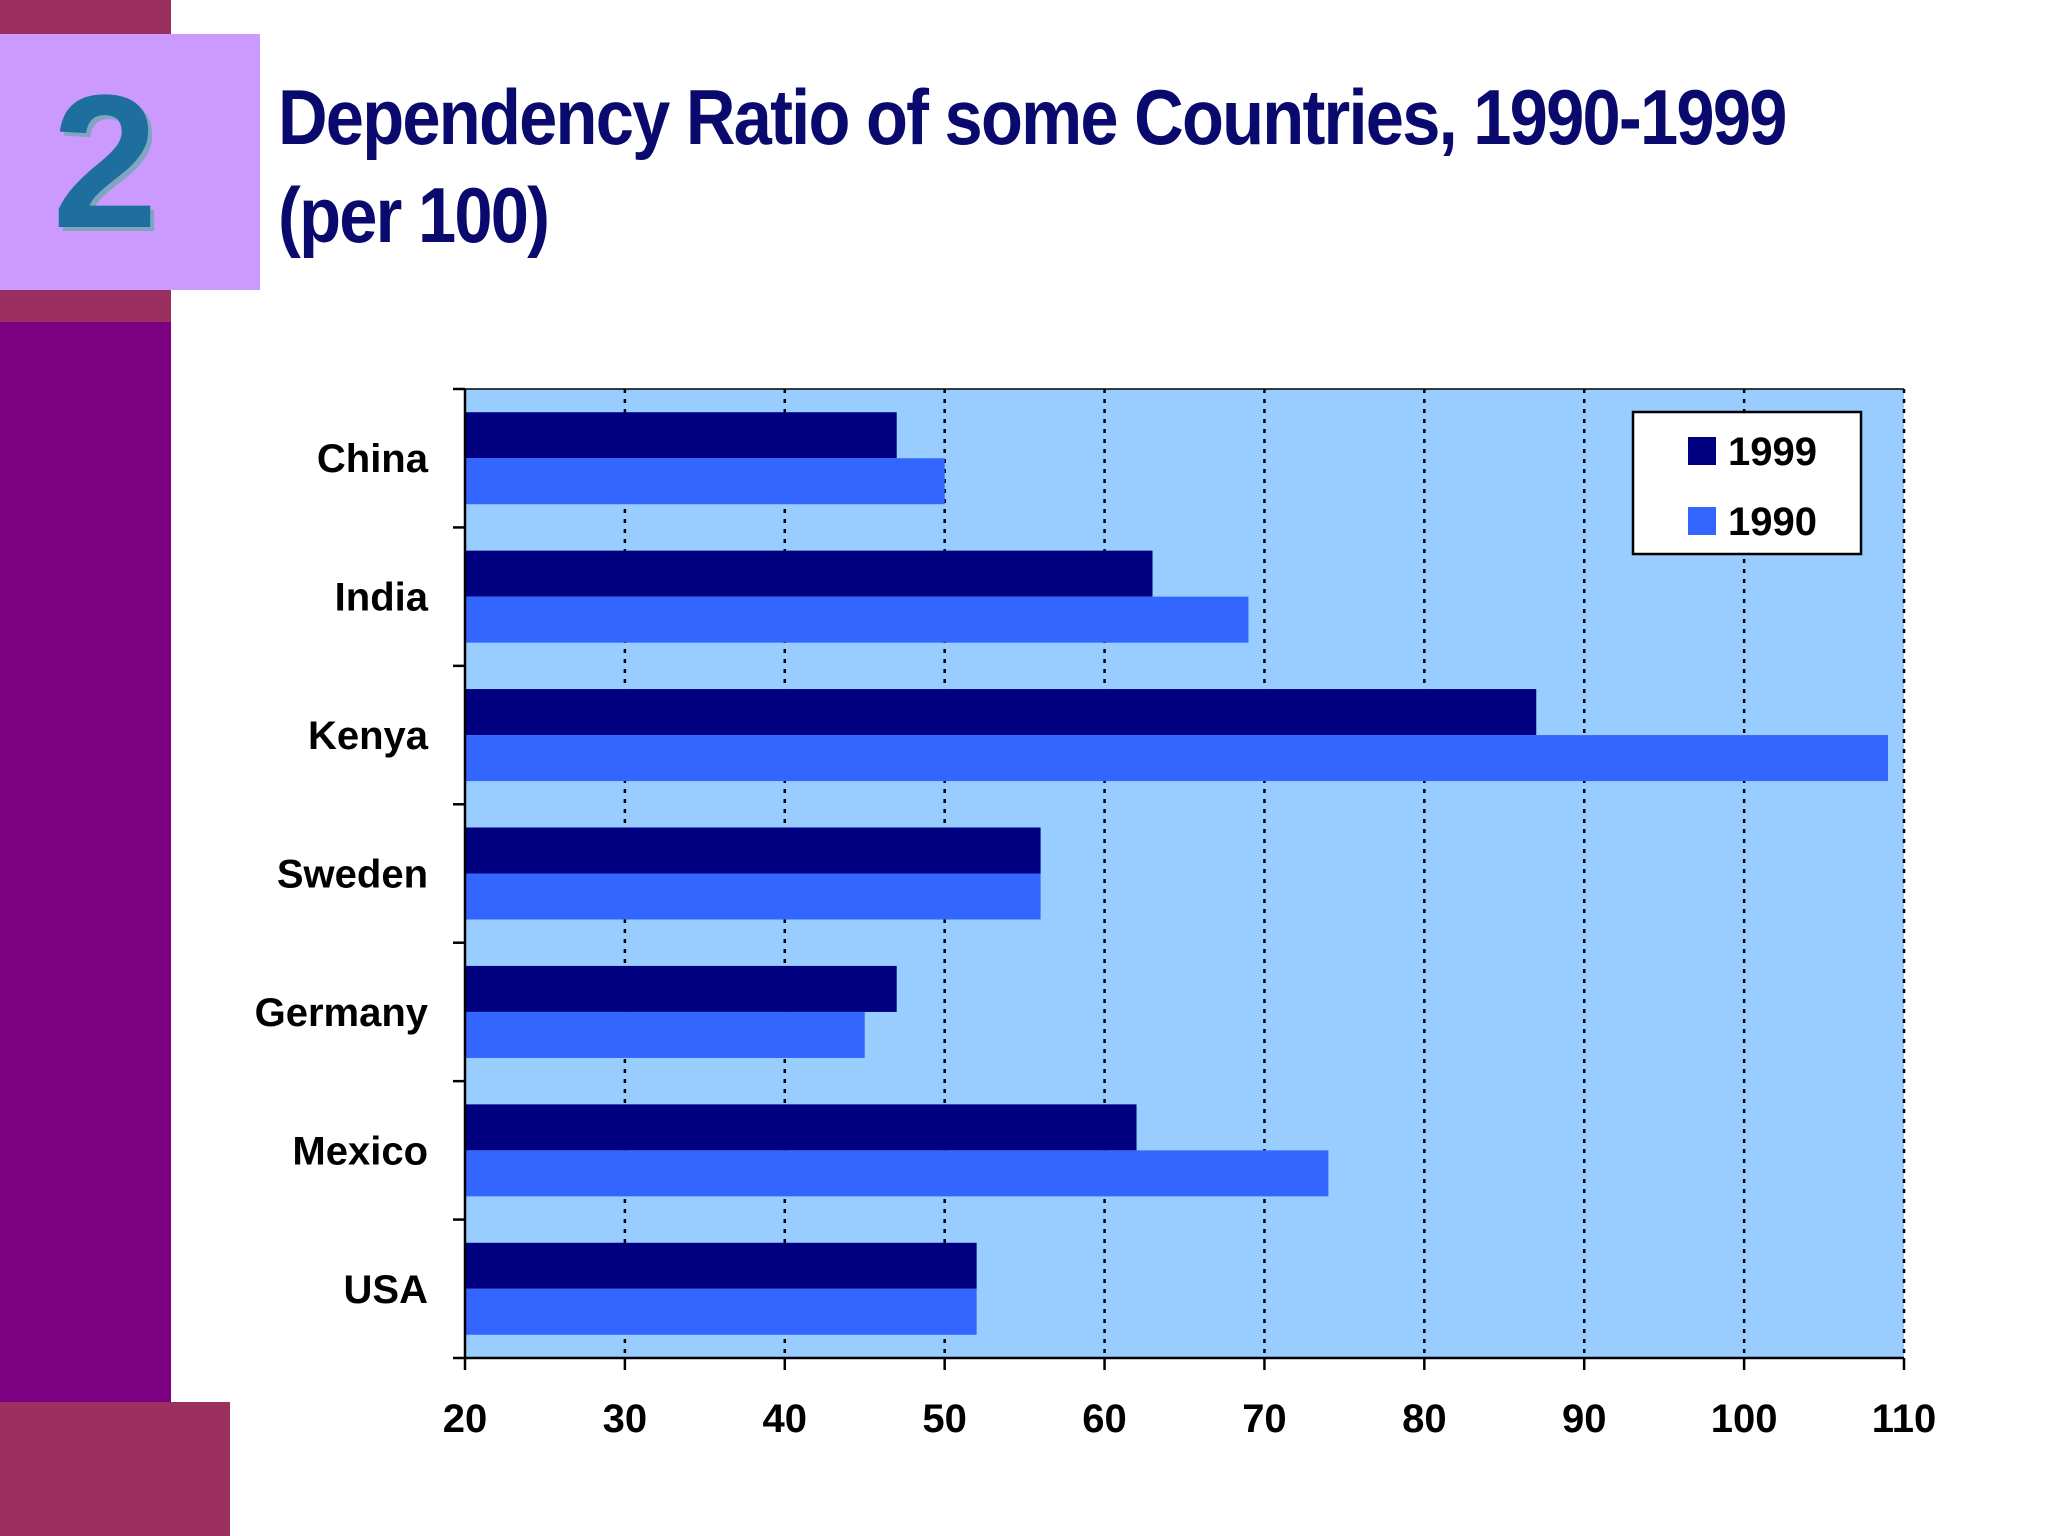 The width and height of the screenshot is (2048, 1536). What do you see at coordinates (373, 459) in the screenshot?
I see `y-tick-label: China` at bounding box center [373, 459].